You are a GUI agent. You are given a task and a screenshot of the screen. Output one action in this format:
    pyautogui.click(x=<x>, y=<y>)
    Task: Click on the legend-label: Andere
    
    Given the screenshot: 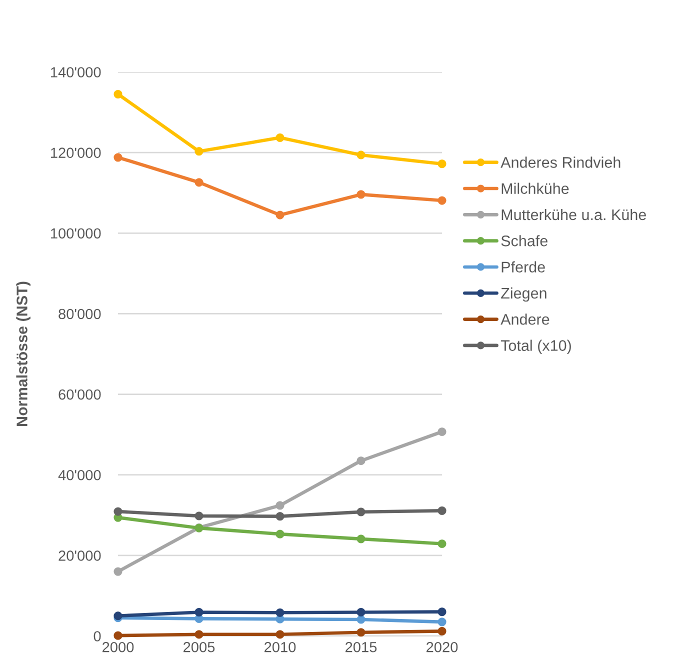 What is the action you would take?
    pyautogui.click(x=525, y=319)
    